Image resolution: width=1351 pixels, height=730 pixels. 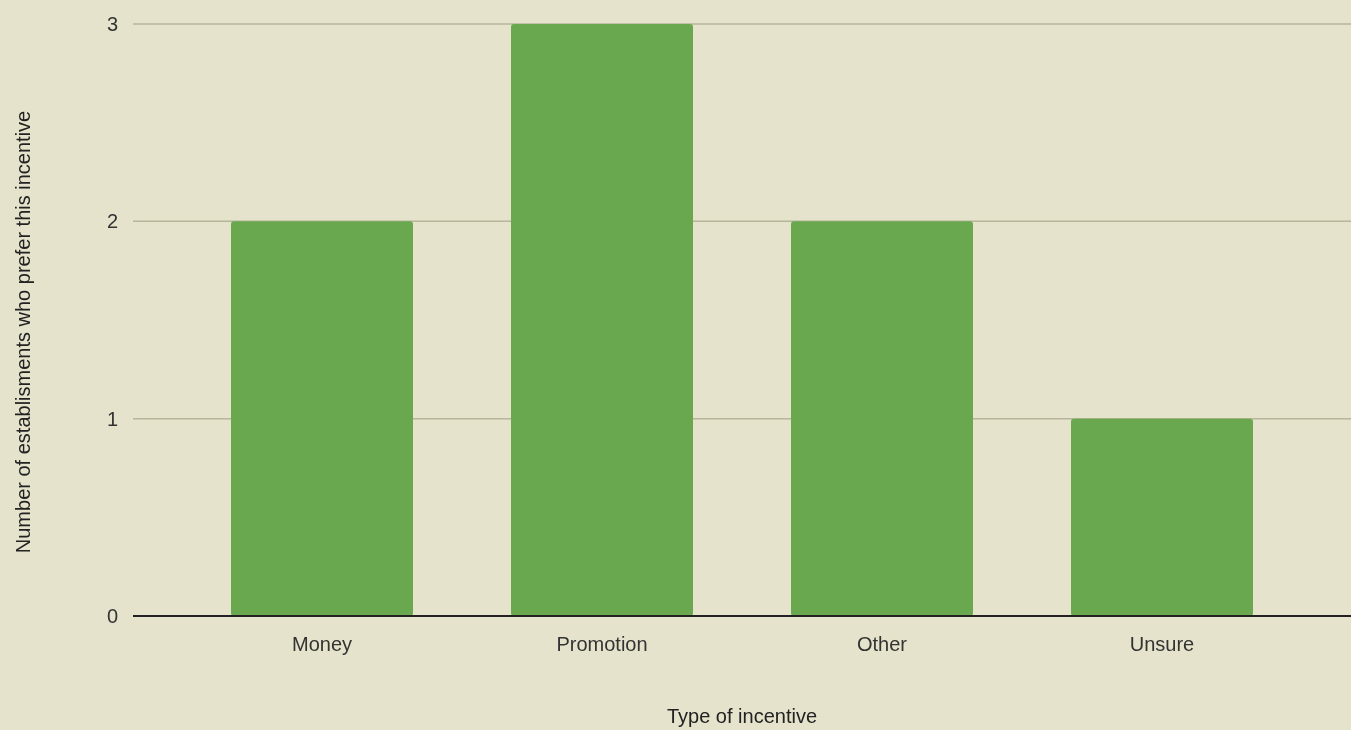 What do you see at coordinates (742, 716) in the screenshot?
I see `x-axis-title: Type of incentive` at bounding box center [742, 716].